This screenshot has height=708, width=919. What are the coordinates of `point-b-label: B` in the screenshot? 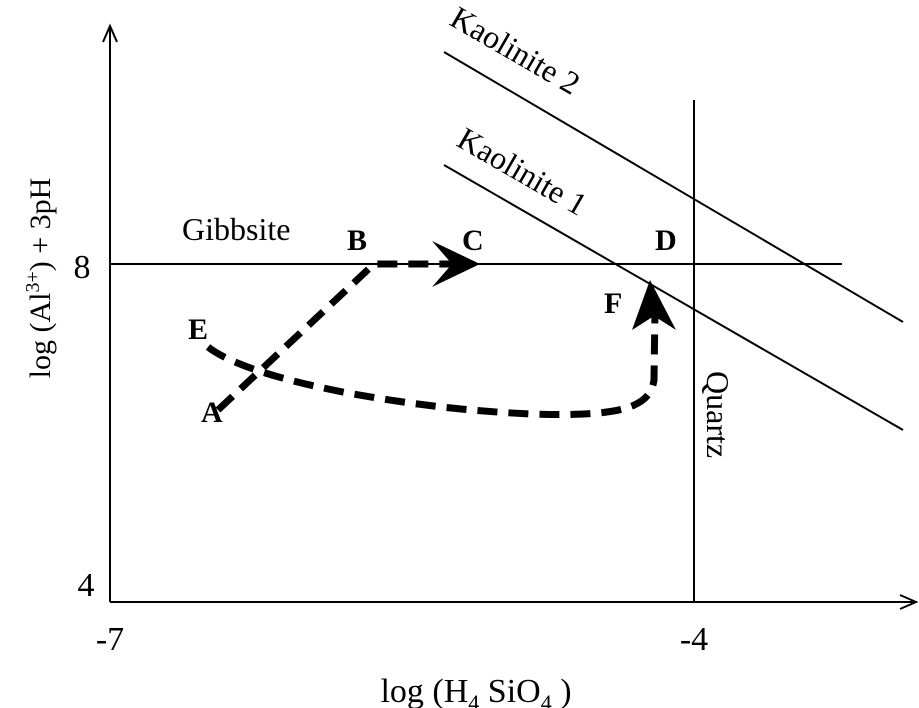 It's located at (357, 240).